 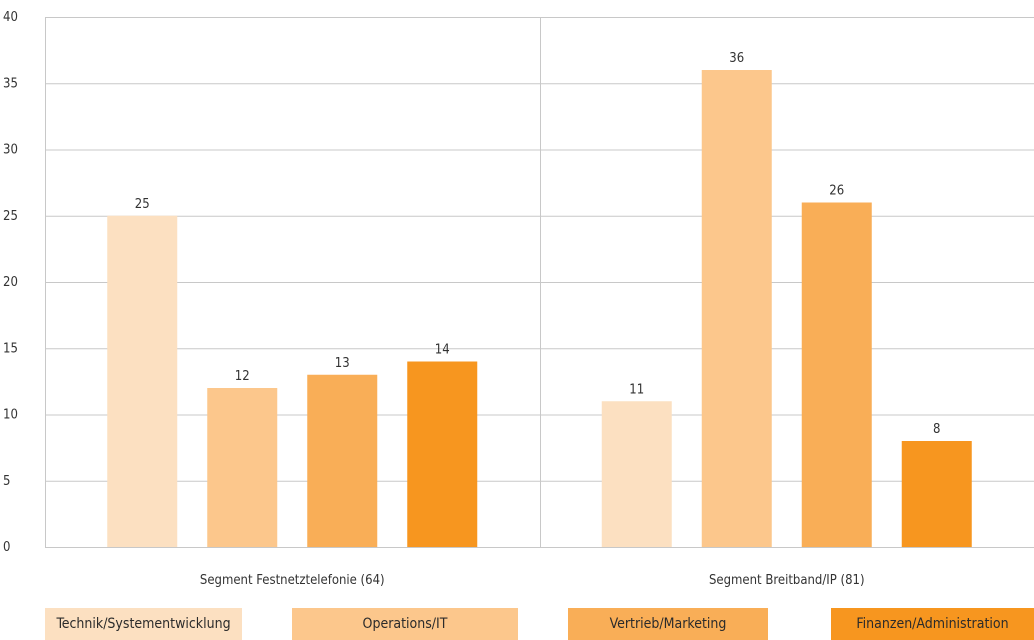 I want to click on data-label: 8, so click(x=936, y=429).